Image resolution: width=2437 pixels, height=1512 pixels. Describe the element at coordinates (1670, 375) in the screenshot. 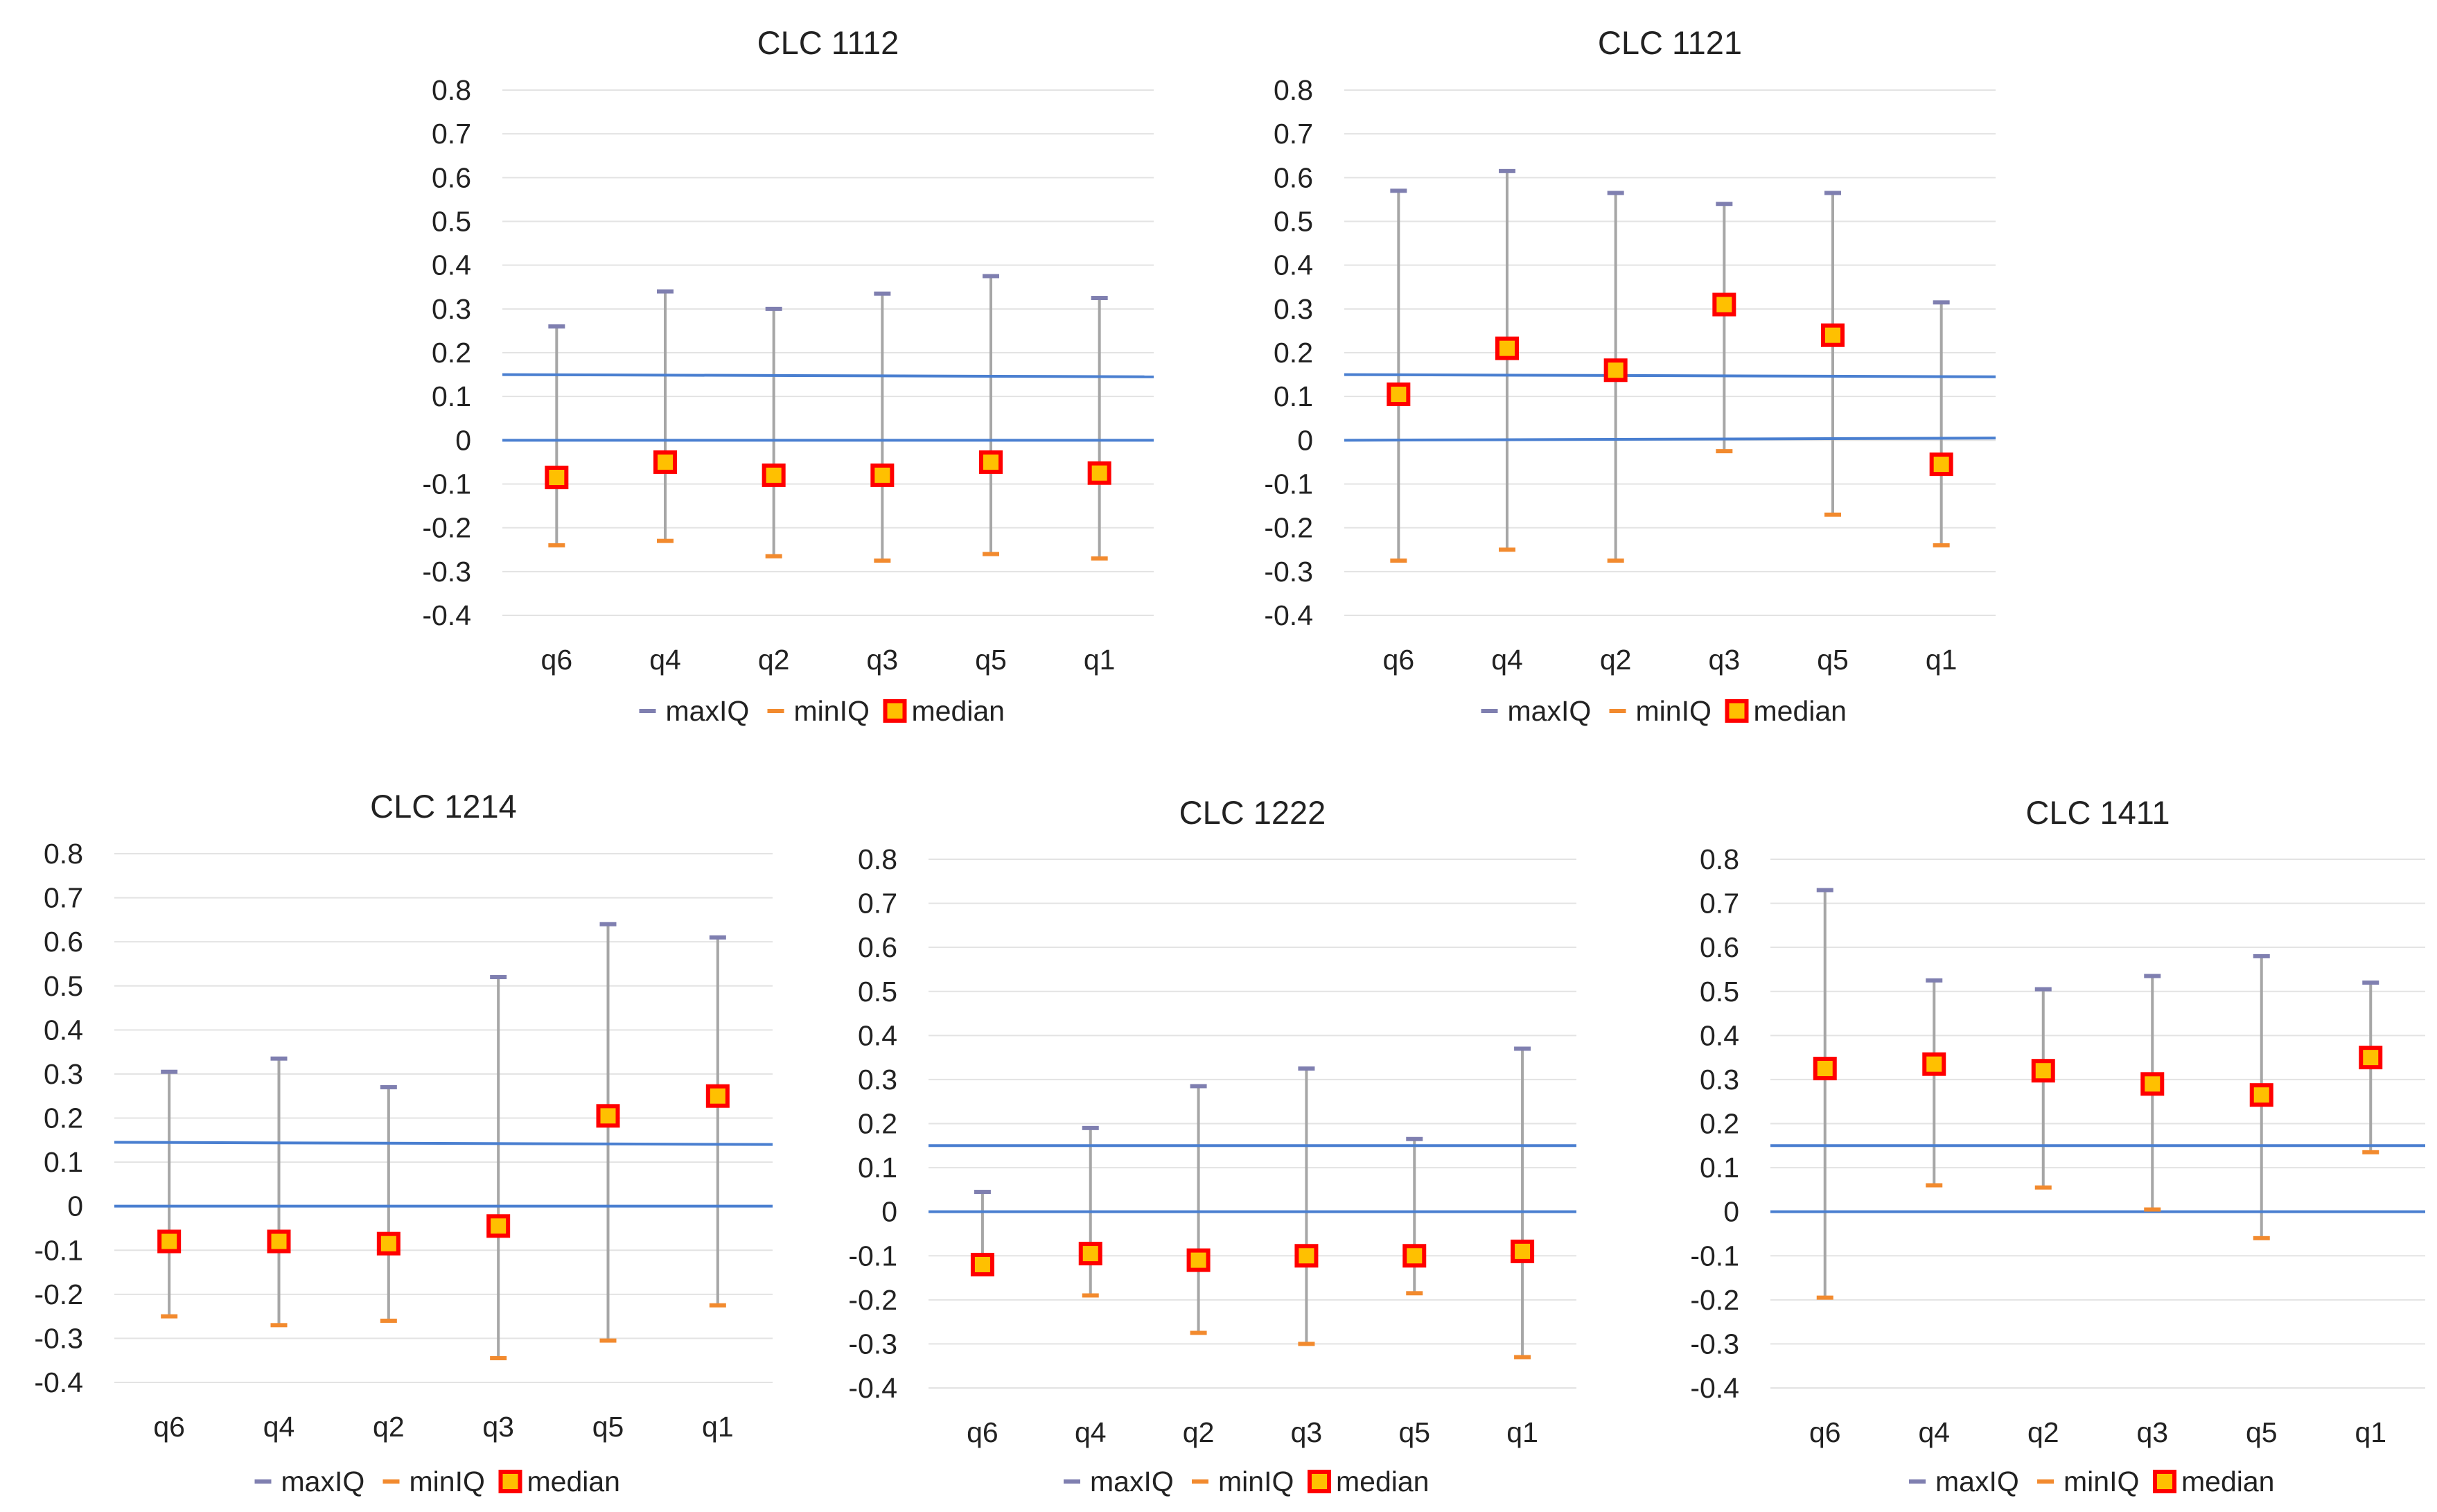

I see `reference-line` at that location.